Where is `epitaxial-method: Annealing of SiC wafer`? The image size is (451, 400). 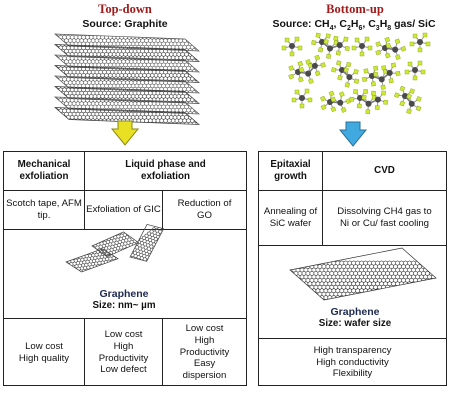
epitaxial-method: Annealing of SiC wafer is located at coordinates (290, 217).